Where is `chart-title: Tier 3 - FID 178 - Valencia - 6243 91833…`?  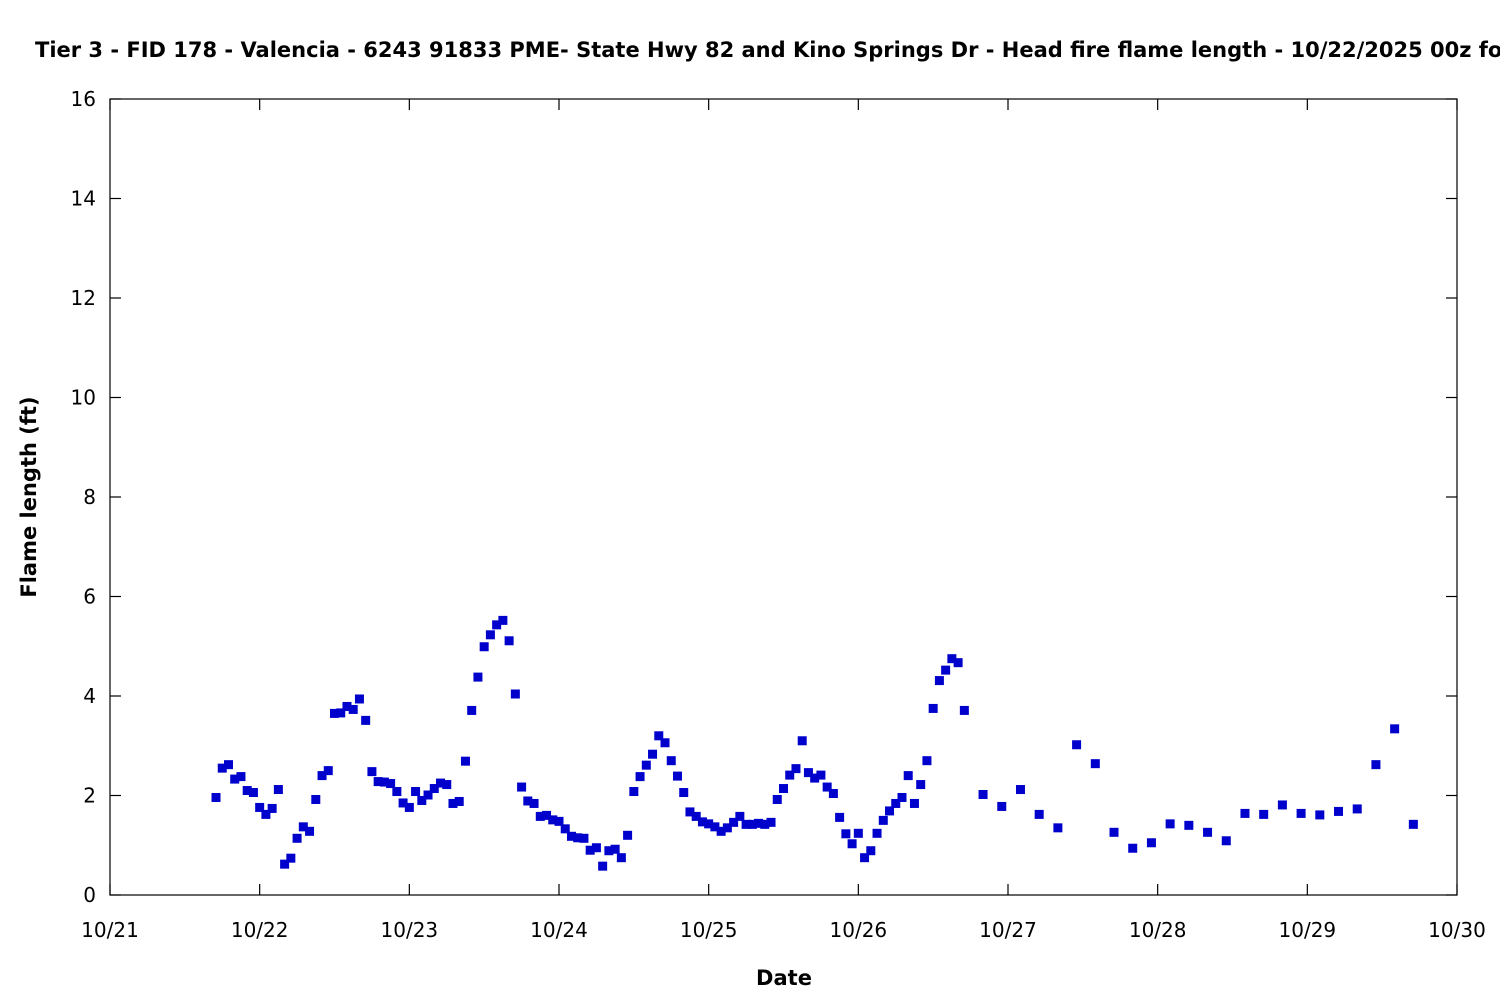 chart-title: Tier 3 - FID 178 - Valencia - 6243 91833… is located at coordinates (767, 50).